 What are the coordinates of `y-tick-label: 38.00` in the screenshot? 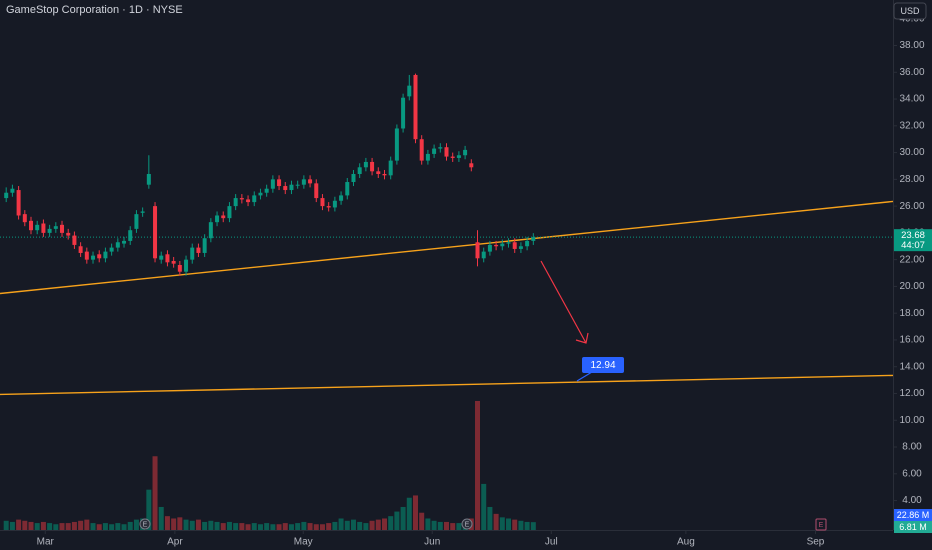 It's located at (911, 45).